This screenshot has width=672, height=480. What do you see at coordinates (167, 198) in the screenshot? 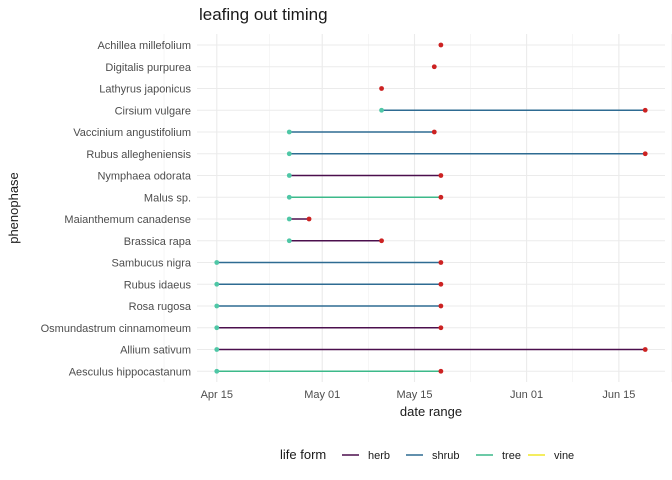
I see `y-tick-label: Malus sp.` at bounding box center [167, 198].